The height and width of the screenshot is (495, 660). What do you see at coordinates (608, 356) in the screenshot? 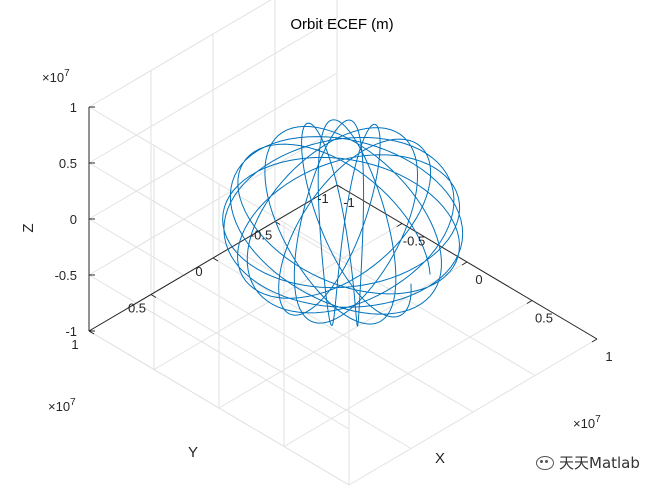
I see `x-tick-label: 1` at bounding box center [608, 356].